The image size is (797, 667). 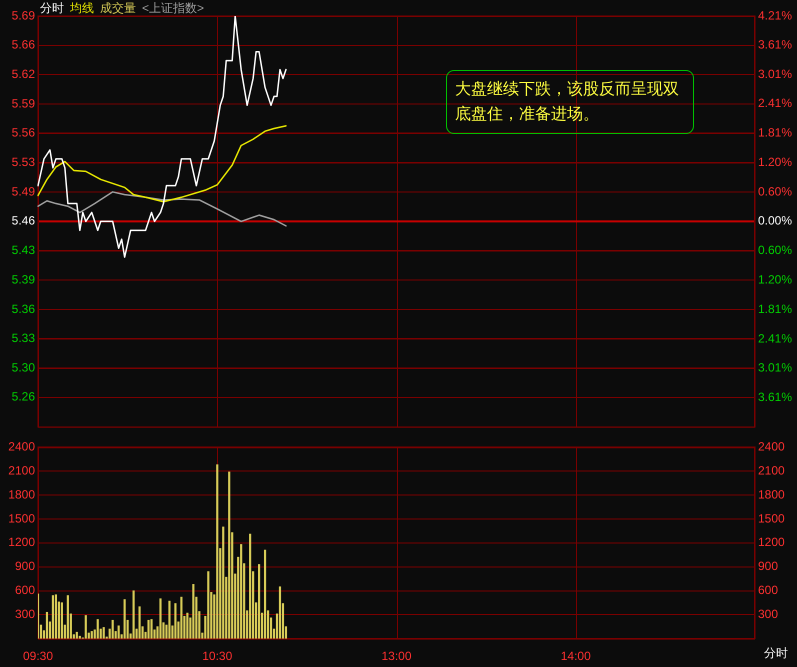 What do you see at coordinates (118, 8) in the screenshot?
I see `text: 成交量` at bounding box center [118, 8].